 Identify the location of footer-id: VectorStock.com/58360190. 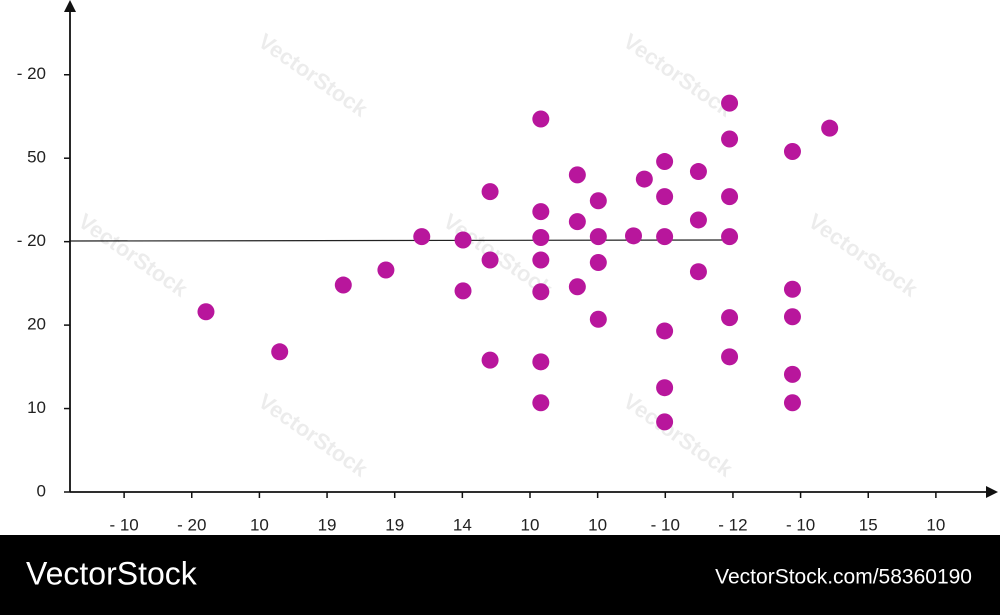
(843, 577).